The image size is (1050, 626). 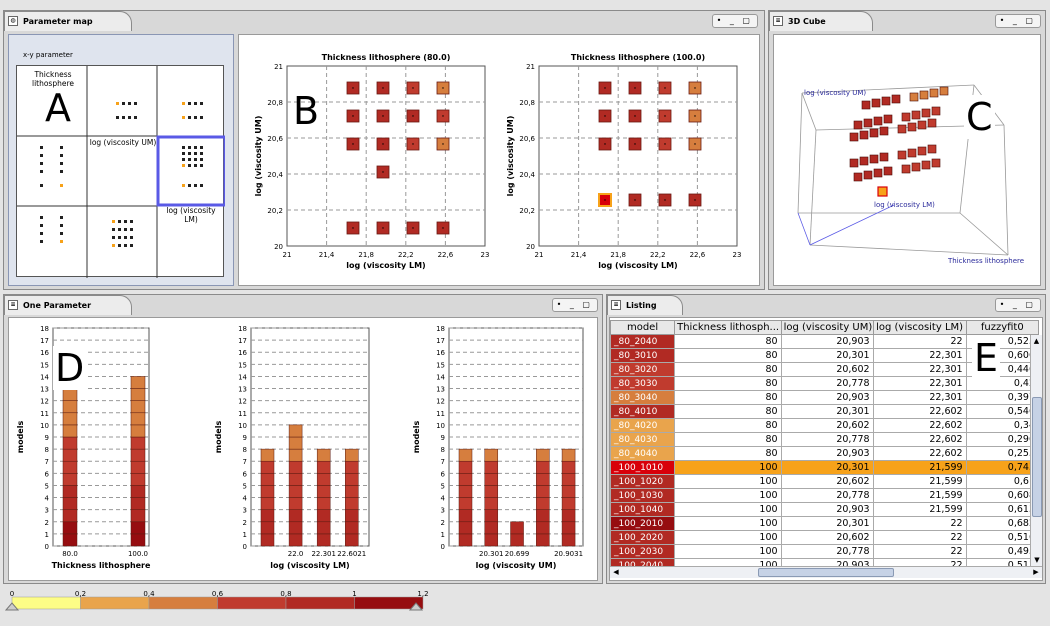 What do you see at coordinates (728, 327) in the screenshot?
I see `column-header-thickness: Thickness lithosph... ▲` at bounding box center [728, 327].